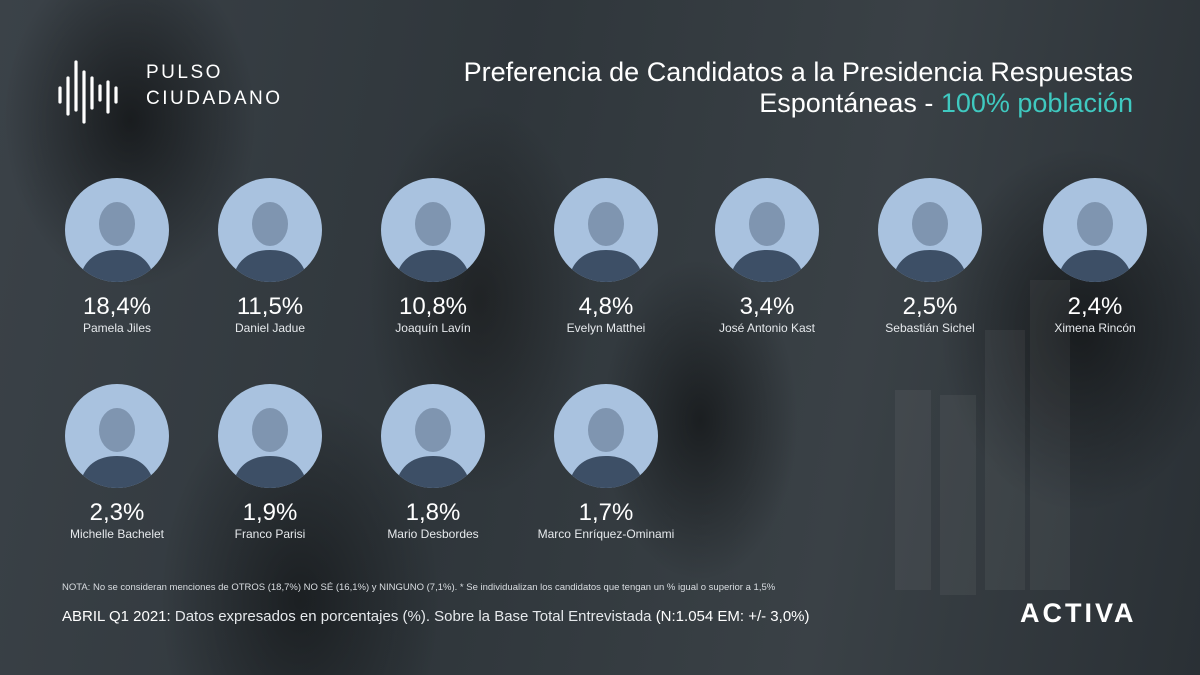  I want to click on candidate-card: 11,5% Daniel Jadue, so click(270, 256).